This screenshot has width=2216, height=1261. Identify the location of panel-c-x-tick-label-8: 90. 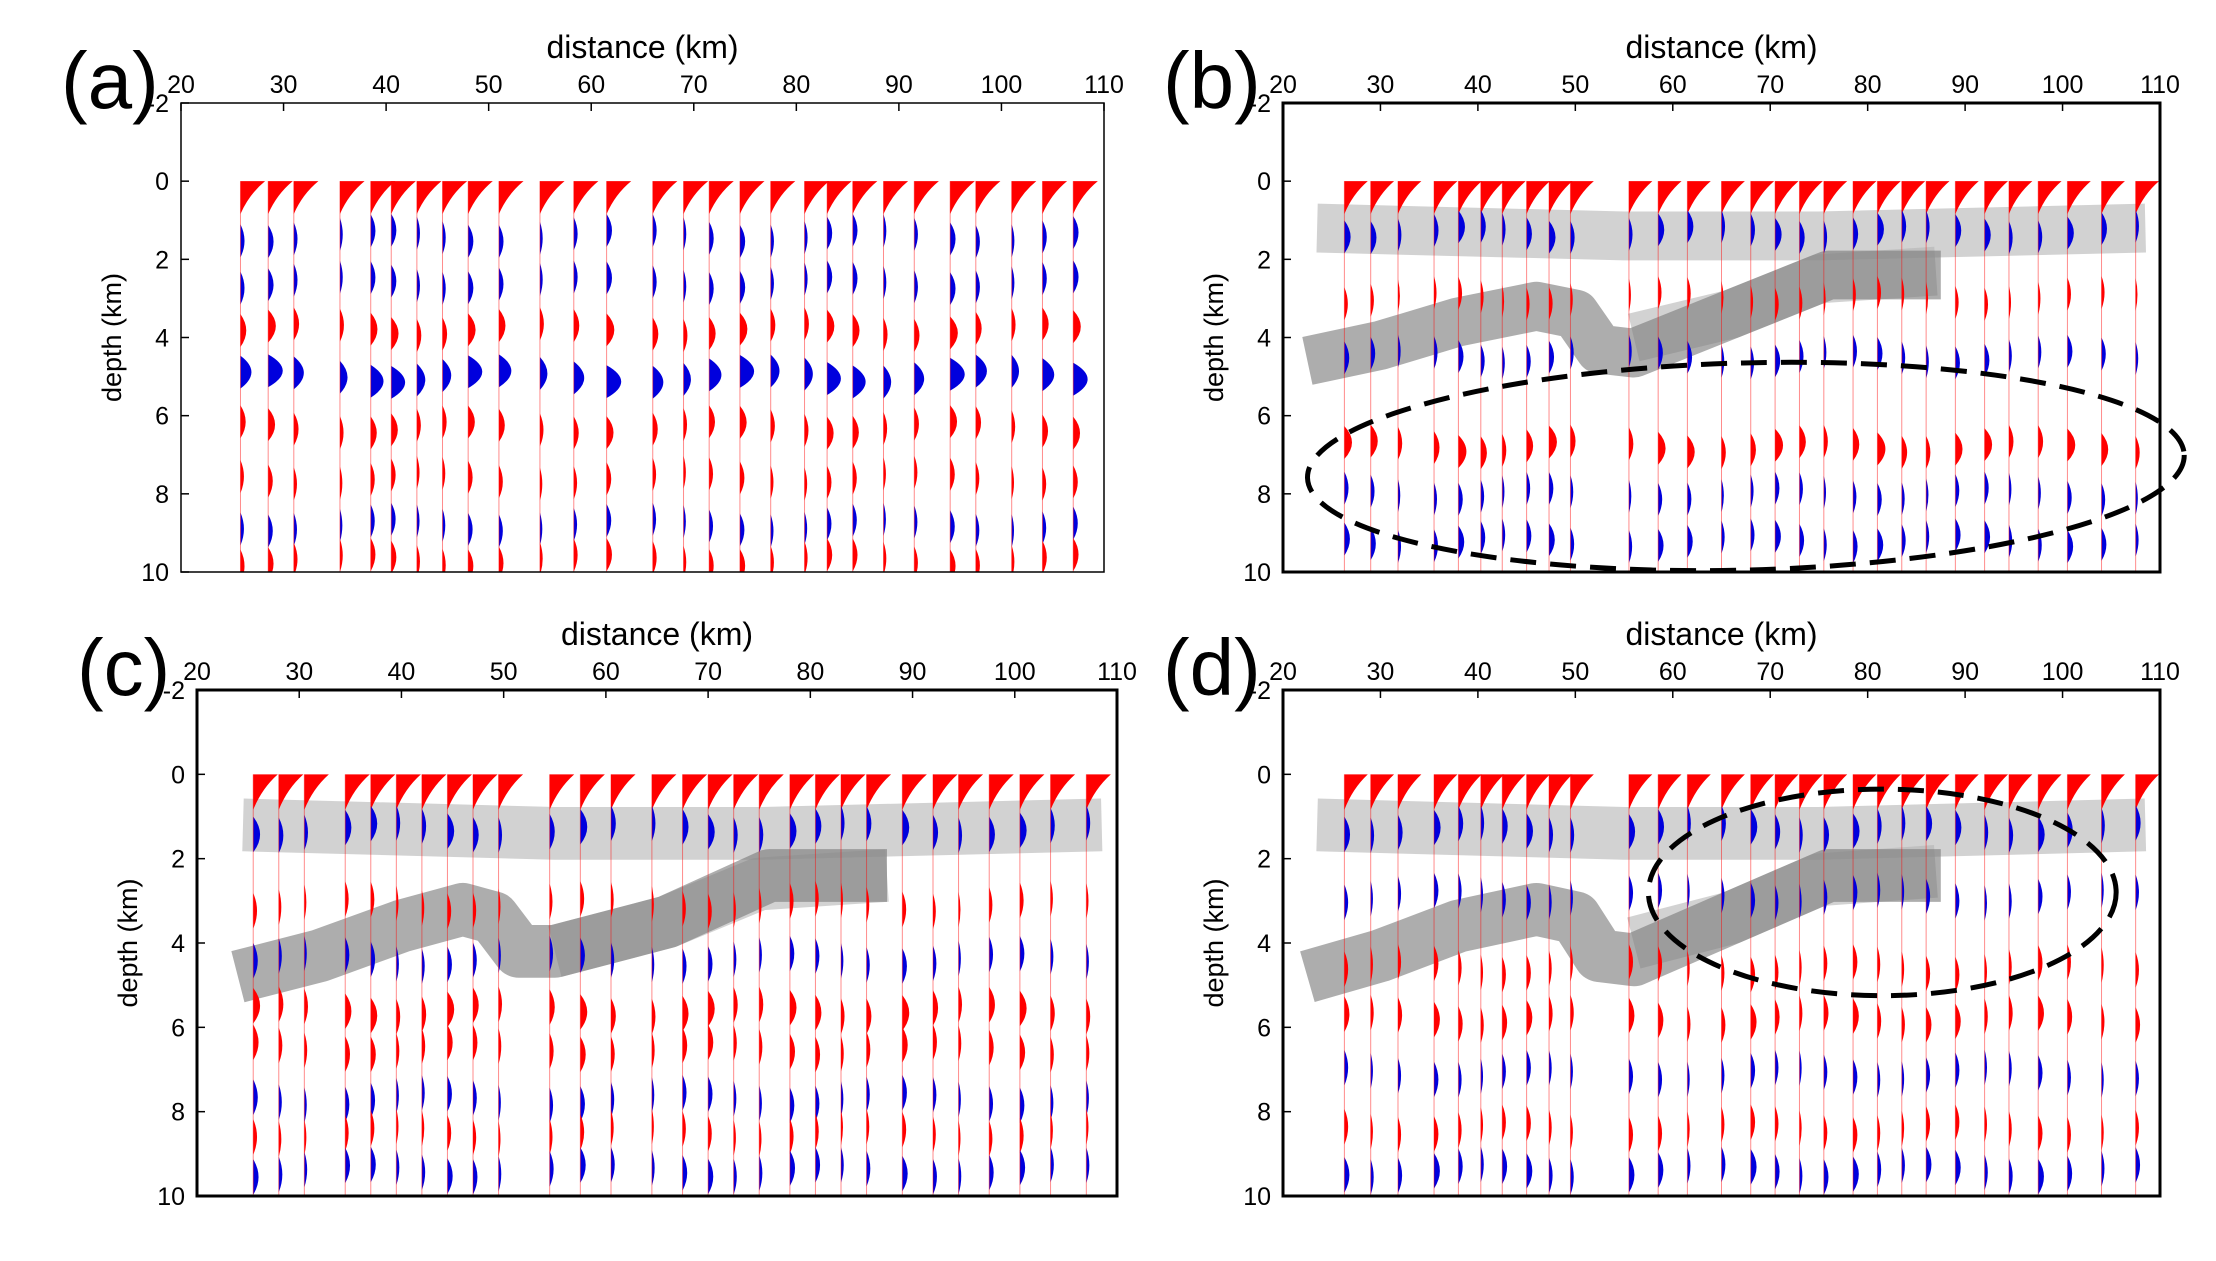
(913, 672).